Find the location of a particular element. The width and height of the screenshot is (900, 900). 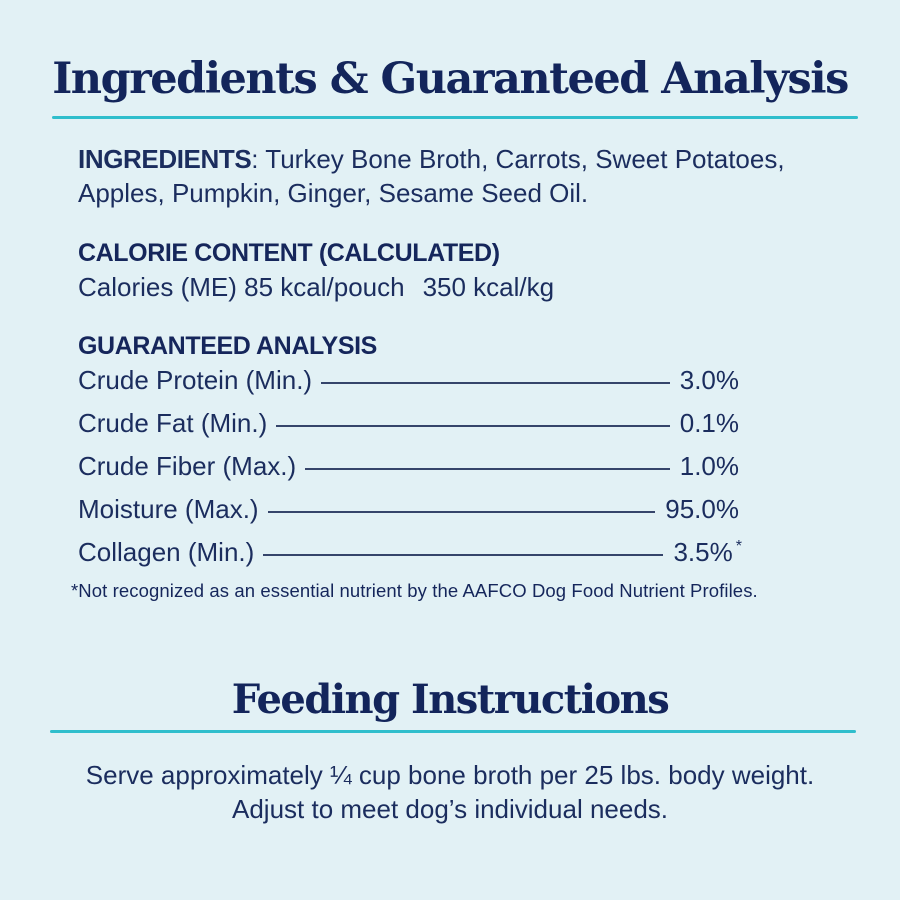

page-title: Ingredients & Guaranteed Analysis is located at coordinates (450, 79).